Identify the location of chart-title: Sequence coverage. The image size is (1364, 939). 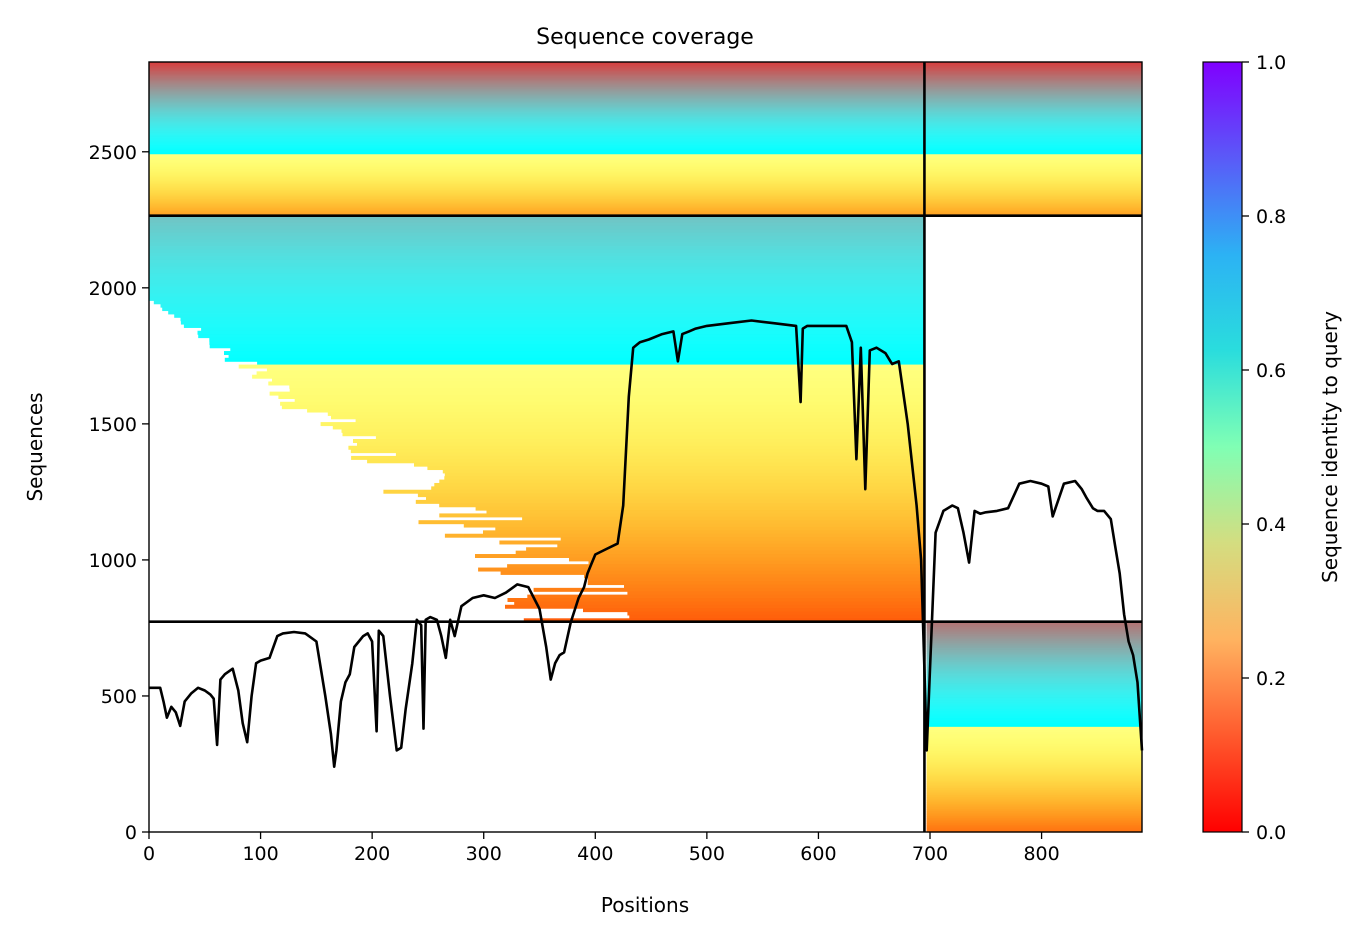
(645, 37).